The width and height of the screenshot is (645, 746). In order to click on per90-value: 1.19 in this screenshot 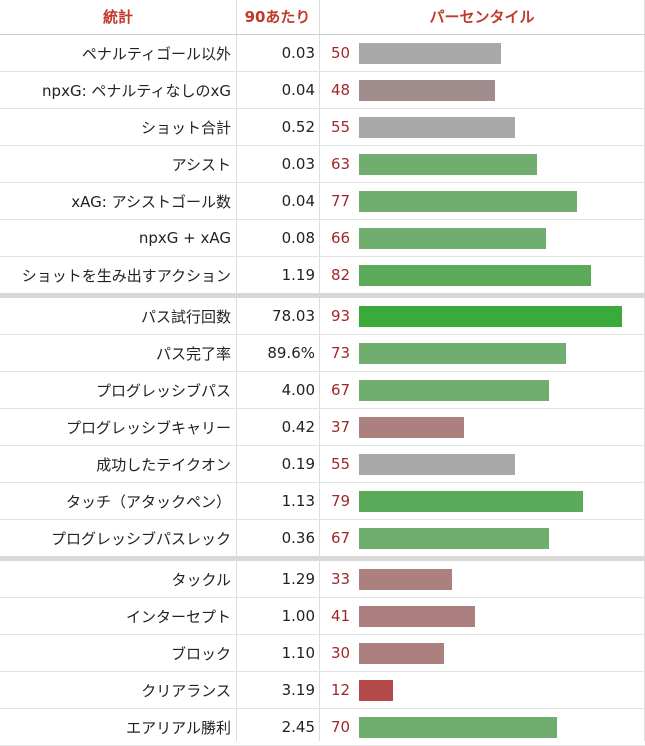, I will do `click(298, 275)`.